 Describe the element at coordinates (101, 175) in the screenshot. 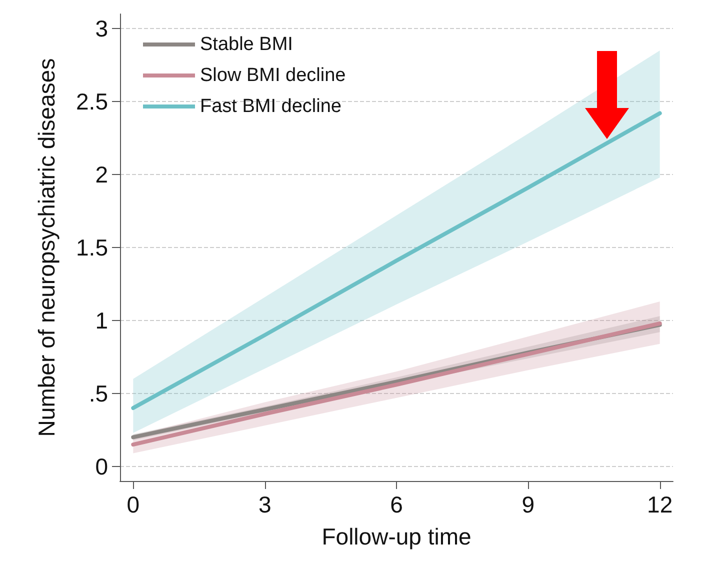

I see `y-tick-label: 2` at that location.